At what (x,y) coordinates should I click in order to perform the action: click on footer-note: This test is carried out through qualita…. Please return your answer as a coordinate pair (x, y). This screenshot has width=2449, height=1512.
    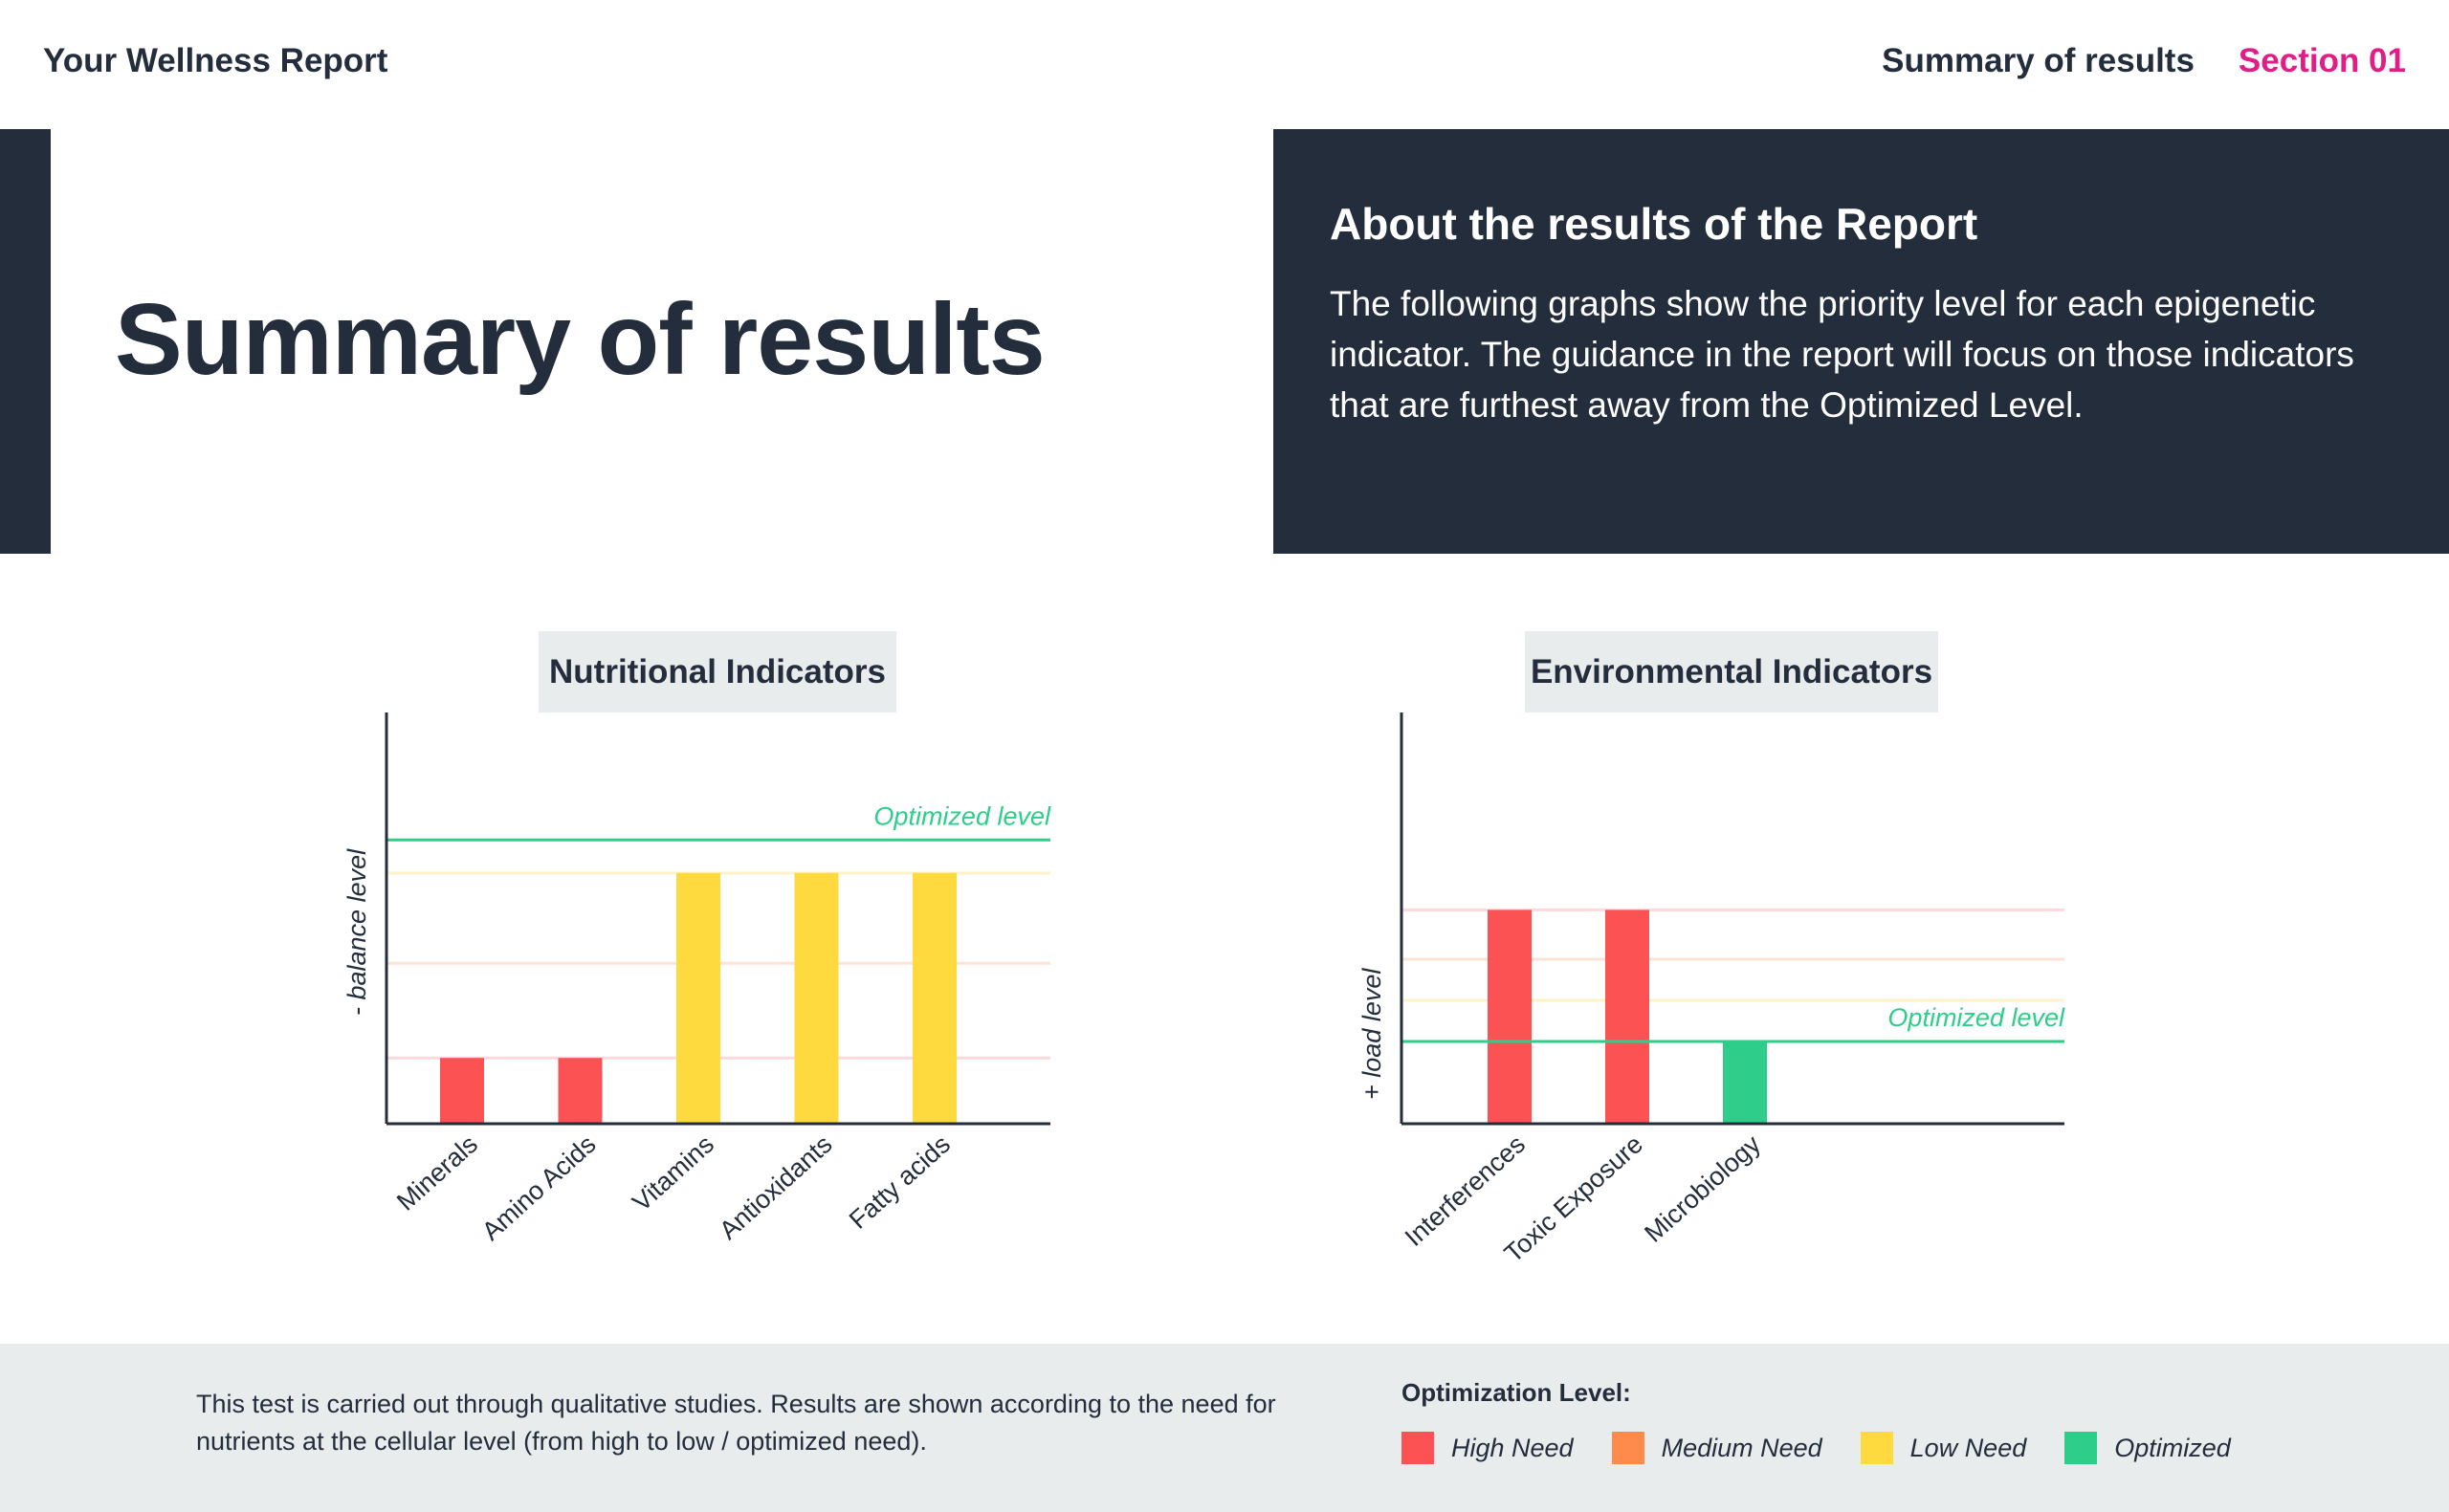
    Looking at the image, I should click on (736, 1423).